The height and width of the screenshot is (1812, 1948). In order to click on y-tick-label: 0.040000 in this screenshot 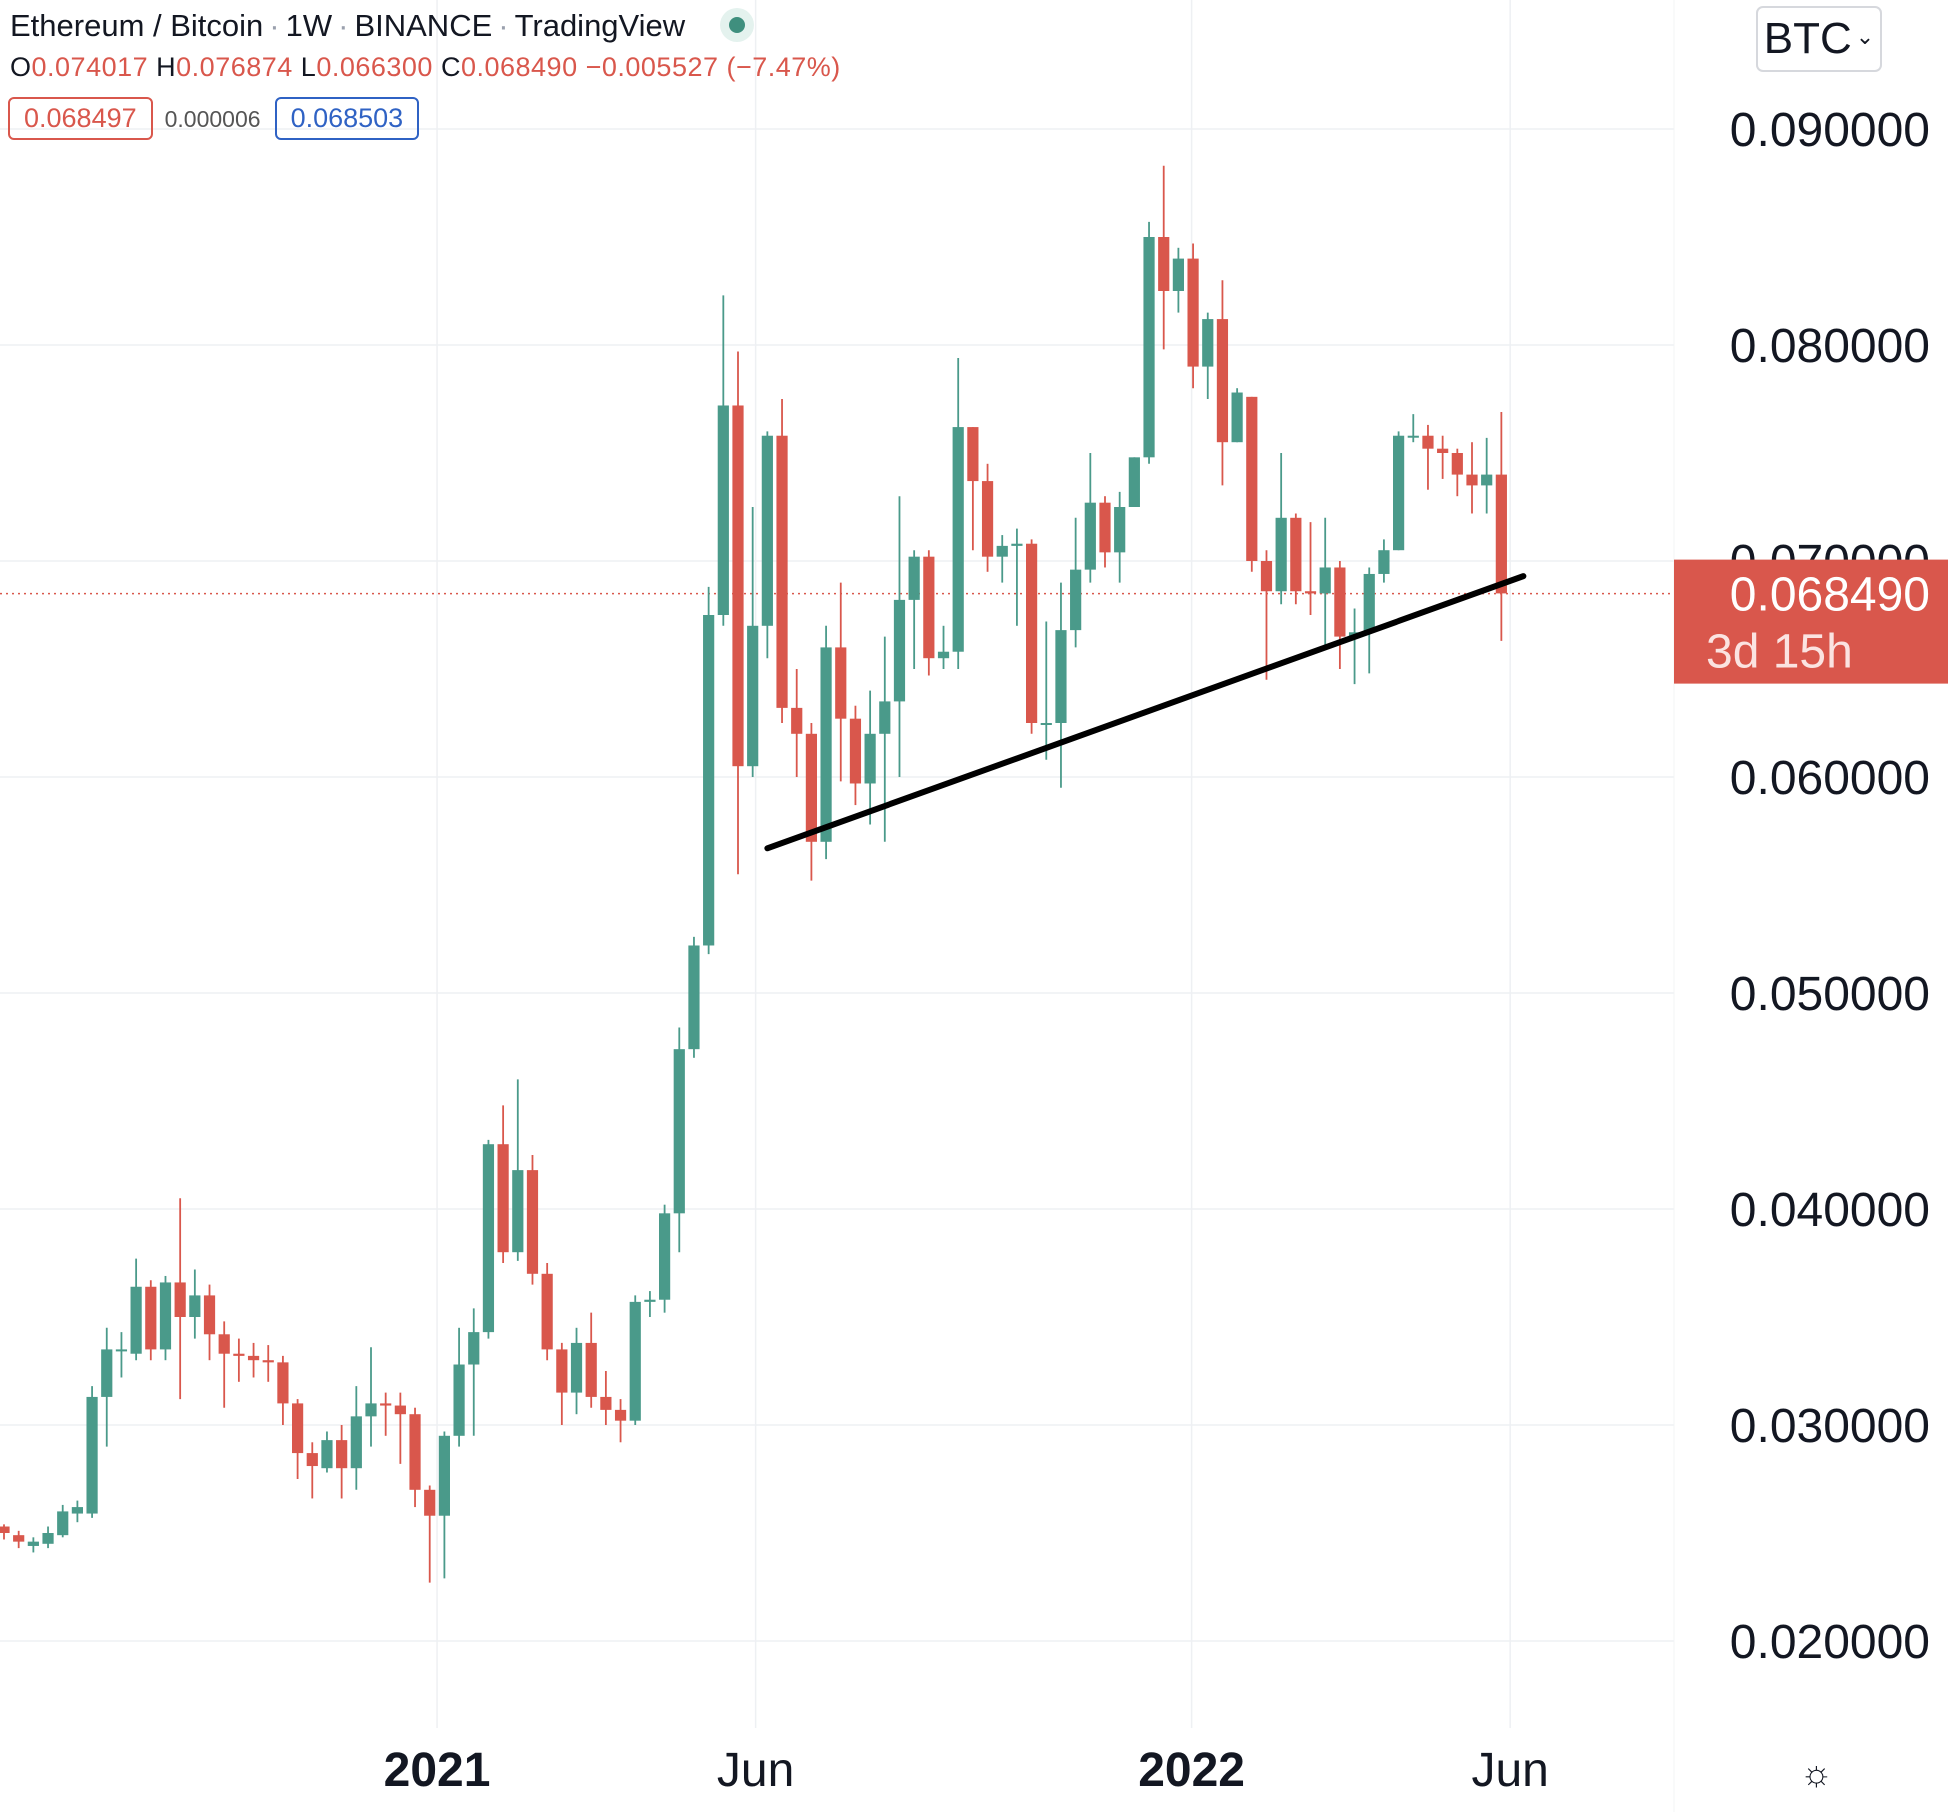, I will do `click(1830, 1210)`.